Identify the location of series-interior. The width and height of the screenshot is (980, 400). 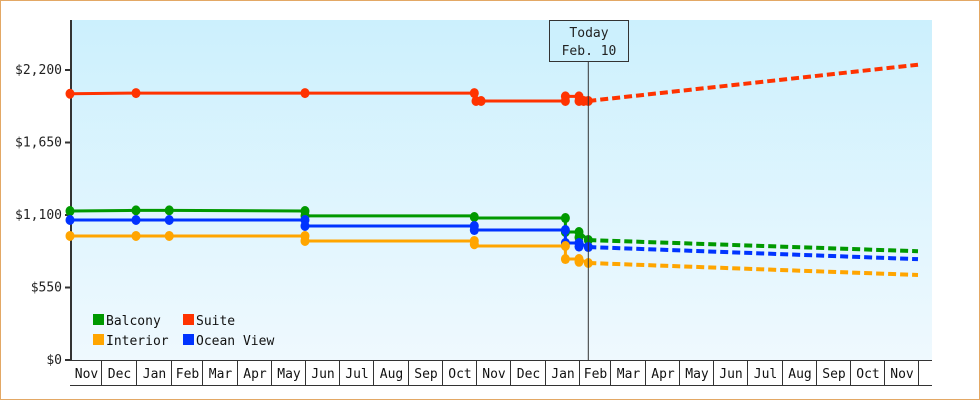
(492, 253).